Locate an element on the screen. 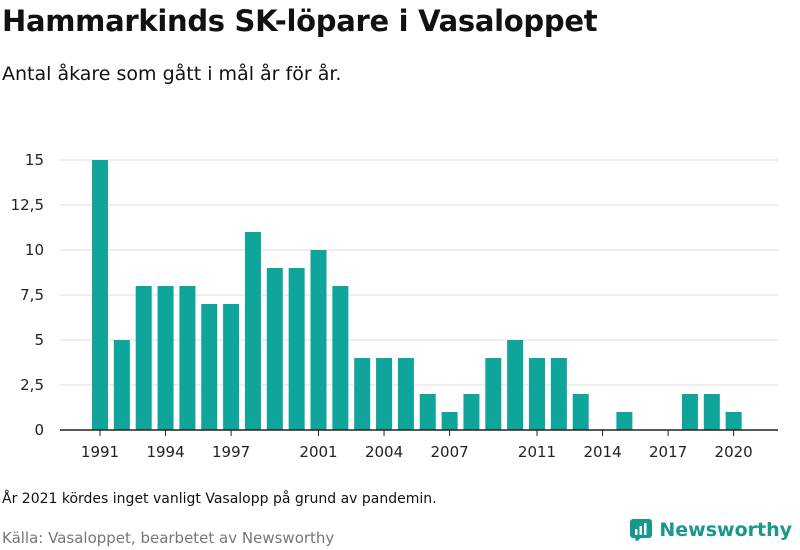 The height and width of the screenshot is (550, 800). x-tick-label: 2004 is located at coordinates (384, 452).